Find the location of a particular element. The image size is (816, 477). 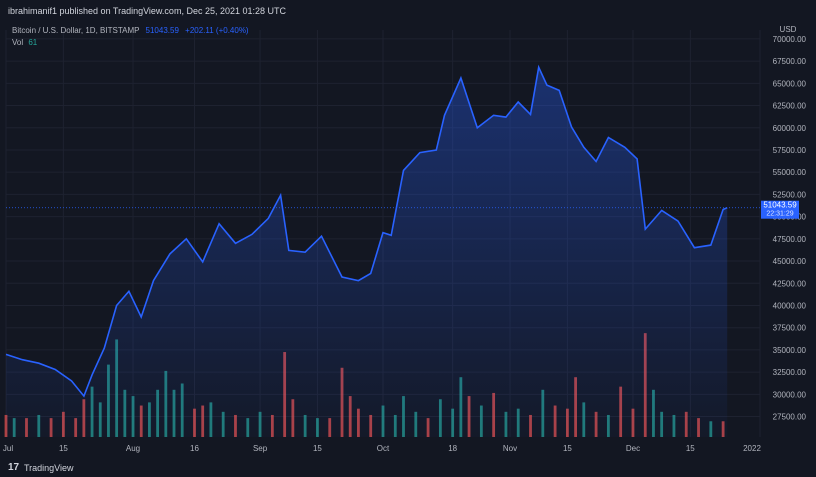

y-tick-label: 70000.00 is located at coordinates (790, 39).